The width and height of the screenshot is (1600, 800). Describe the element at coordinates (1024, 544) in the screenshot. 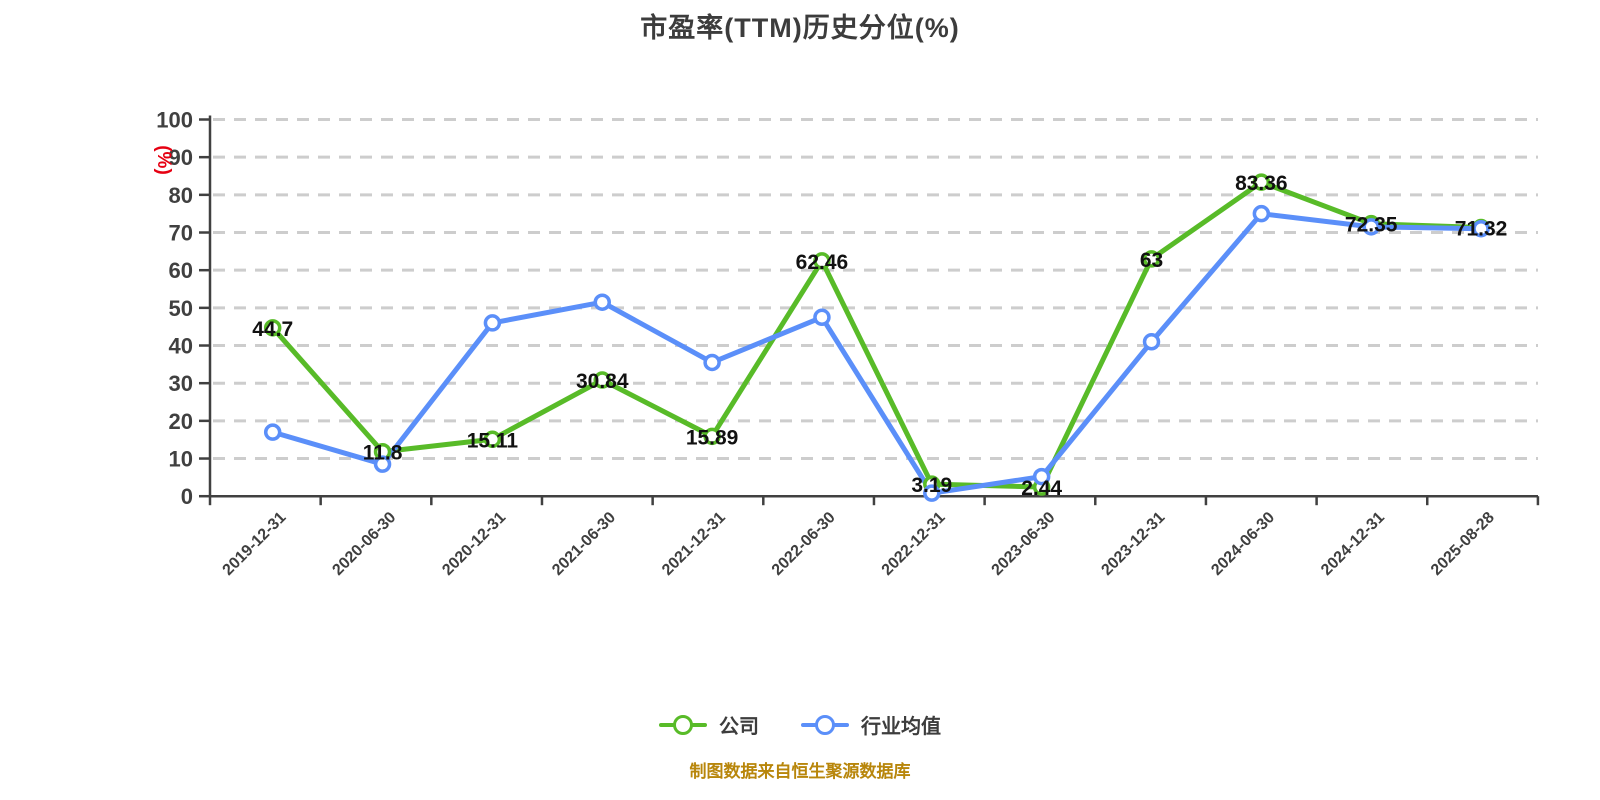

I see `x-axis-label: 2023-06-30` at that location.